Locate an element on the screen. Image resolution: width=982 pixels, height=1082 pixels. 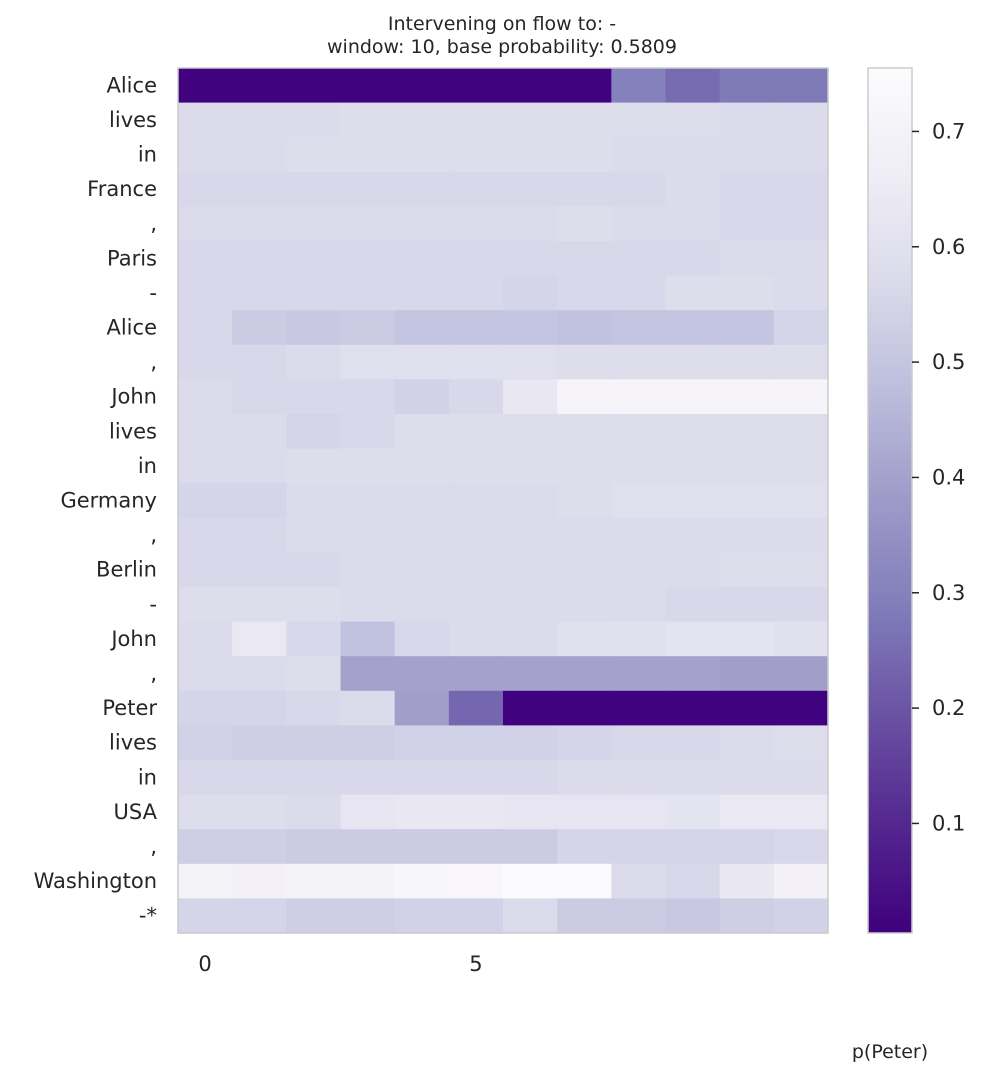
y-tick-label: Paris is located at coordinates (132, 258).